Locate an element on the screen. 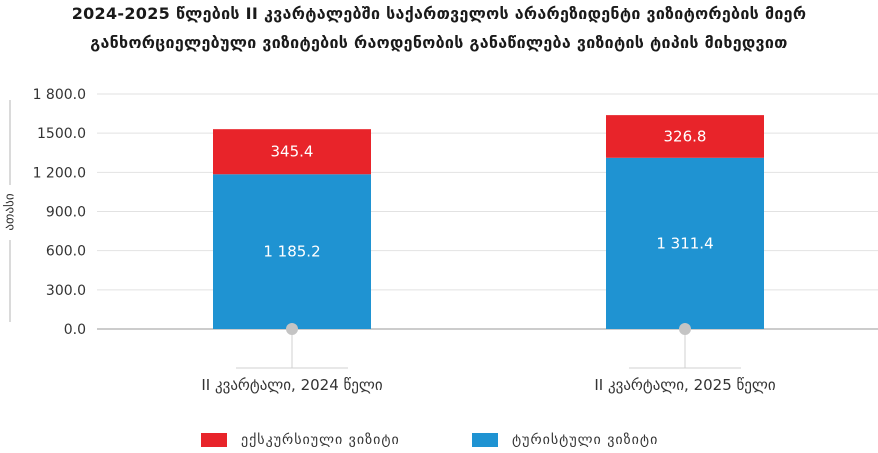  data-label-excursion-1: 326.8 is located at coordinates (685, 136).